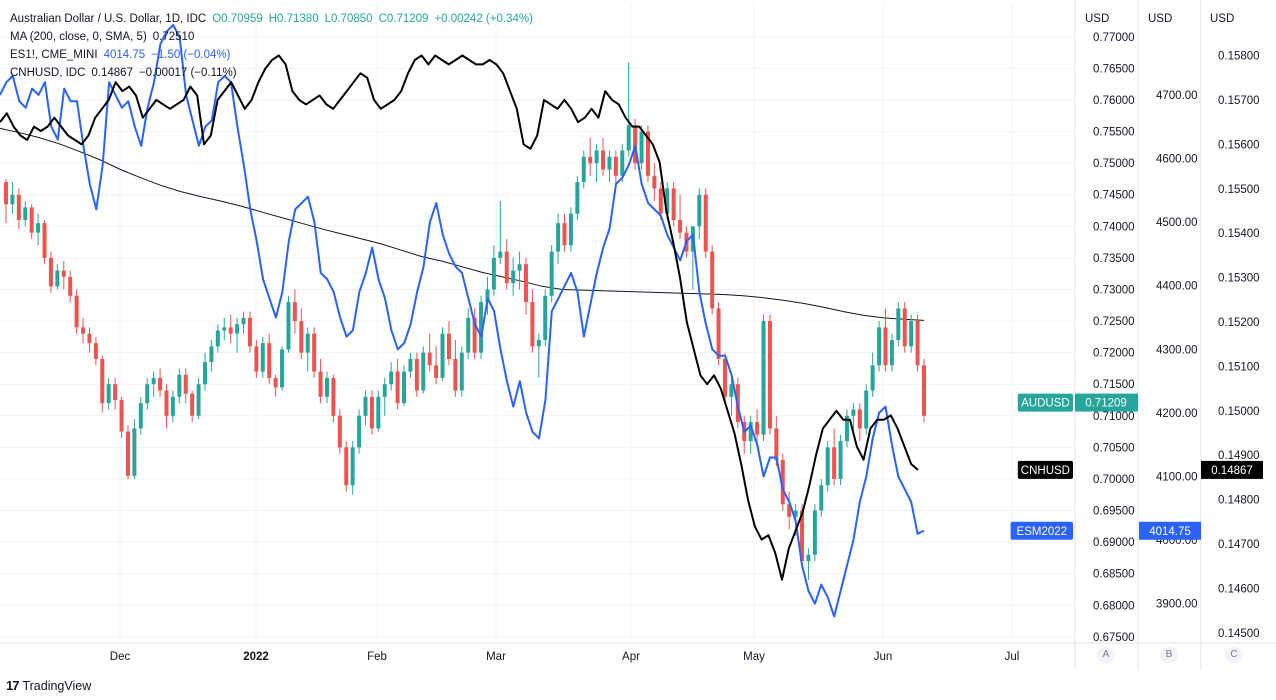 This screenshot has width=1276, height=700. I want to click on axis-c-tick: 0.15400, so click(1239, 234).